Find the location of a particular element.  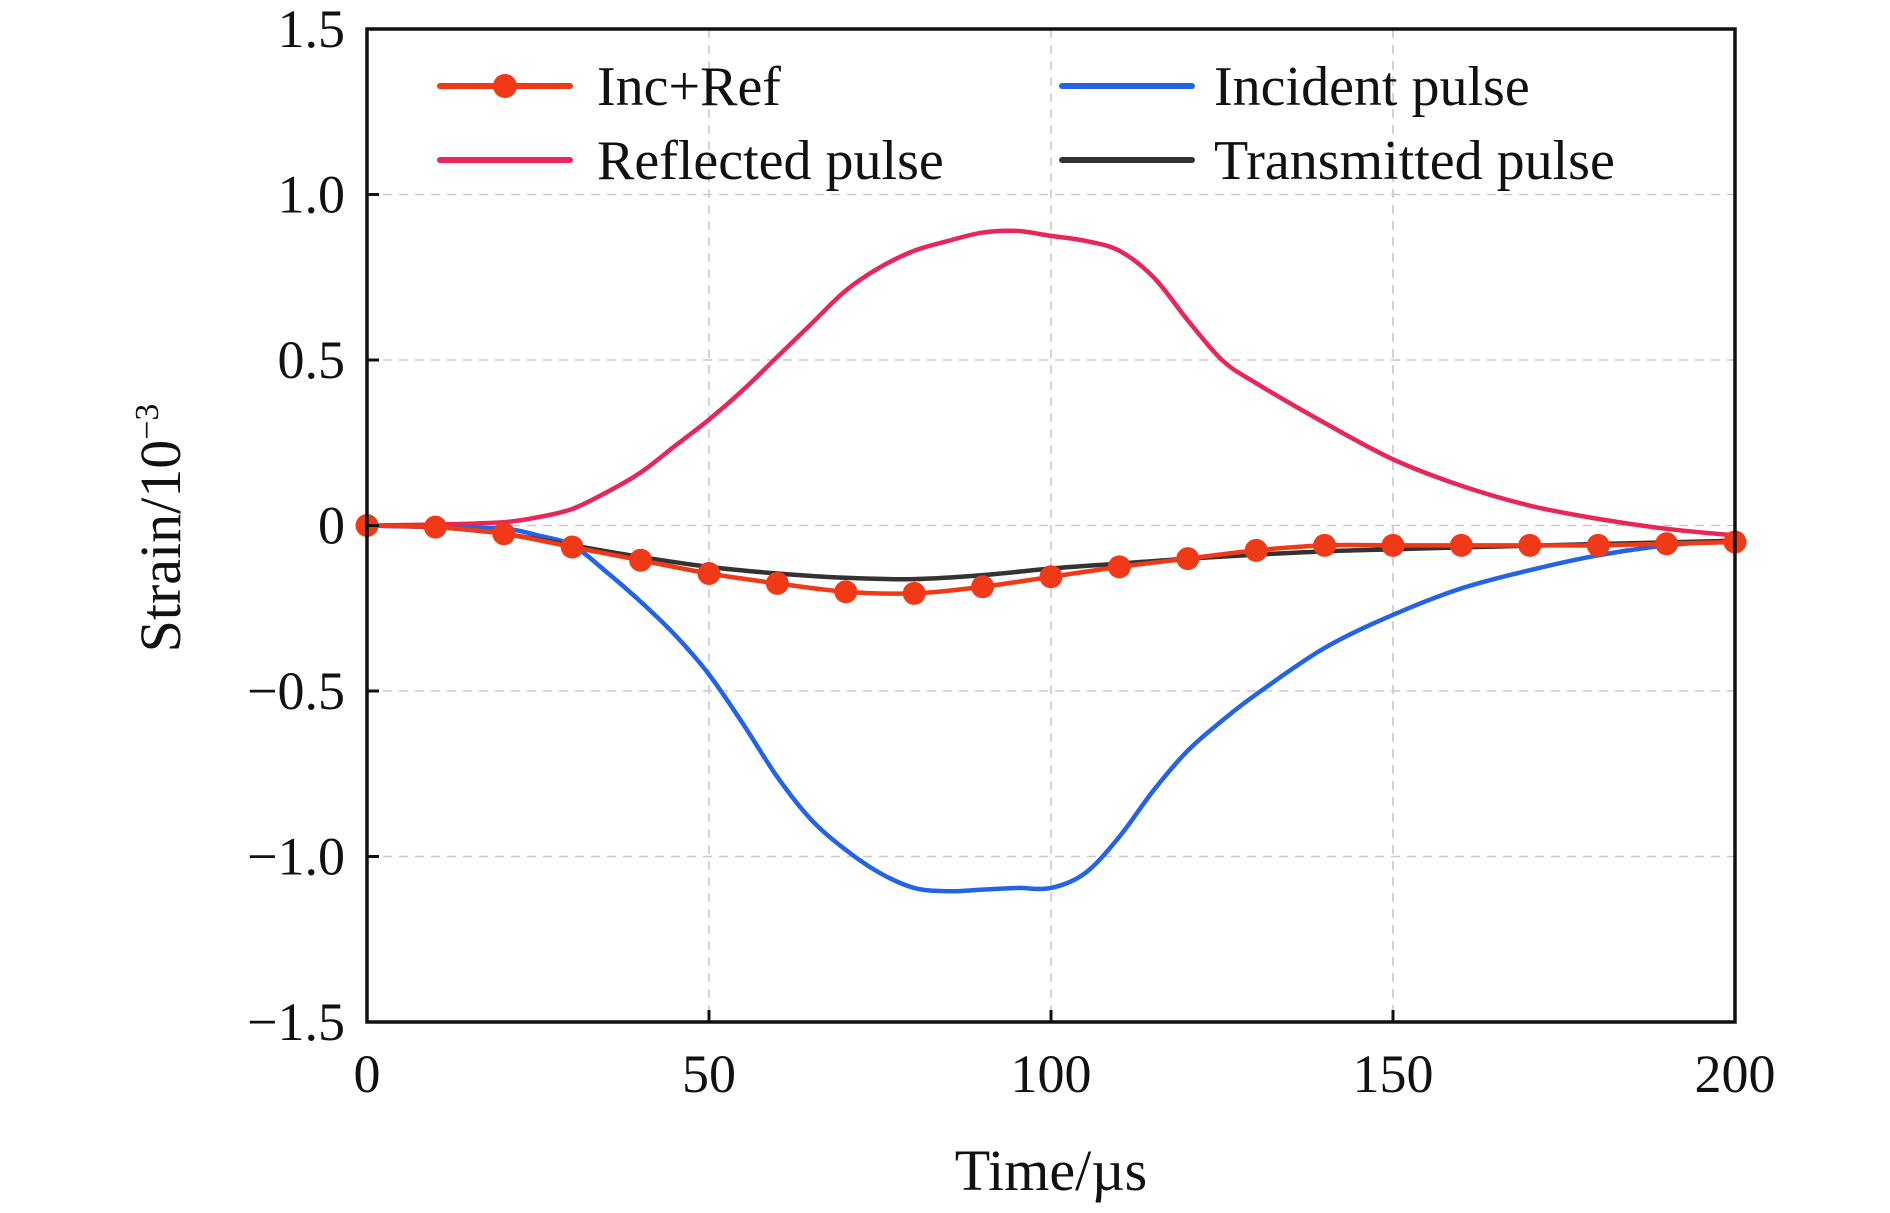

y-axis-title-exponent: −3 is located at coordinates (147, 422).